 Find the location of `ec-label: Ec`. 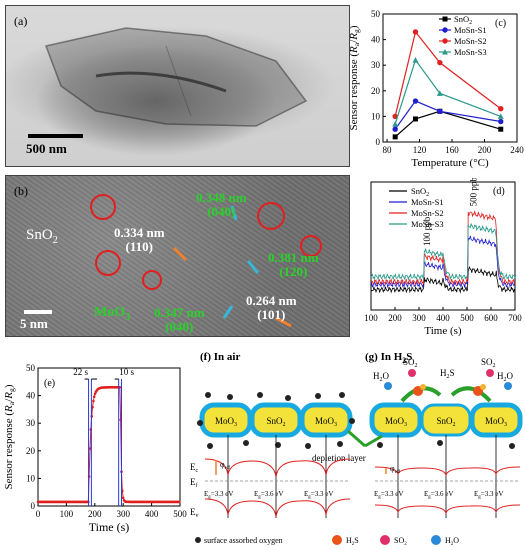

ec-label: Ec is located at coordinates (194, 468).